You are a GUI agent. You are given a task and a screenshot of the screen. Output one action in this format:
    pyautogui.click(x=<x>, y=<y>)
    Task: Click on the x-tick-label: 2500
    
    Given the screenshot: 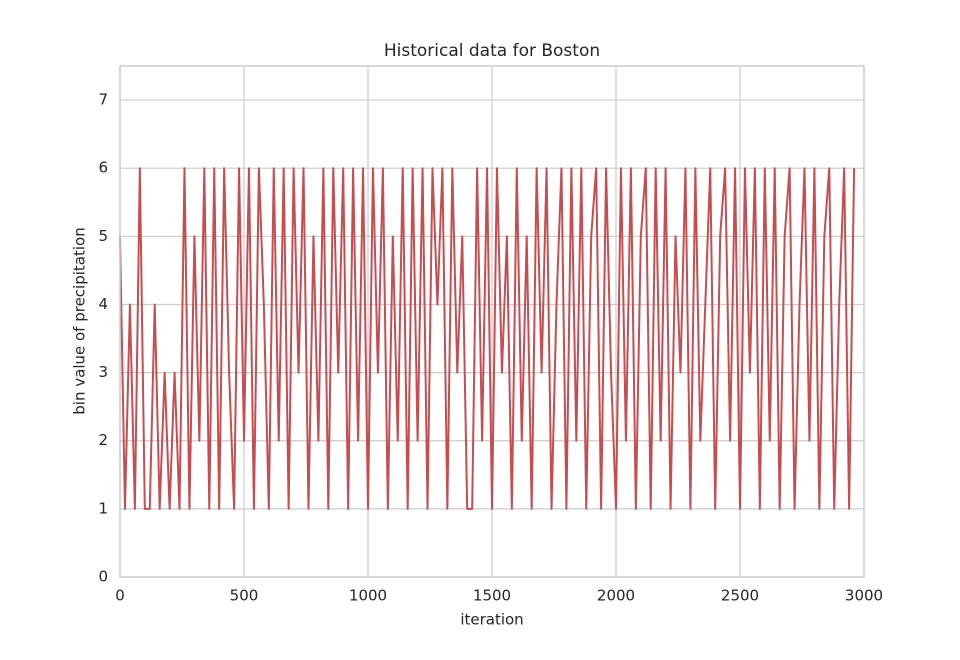 What is the action you would take?
    pyautogui.click(x=740, y=596)
    